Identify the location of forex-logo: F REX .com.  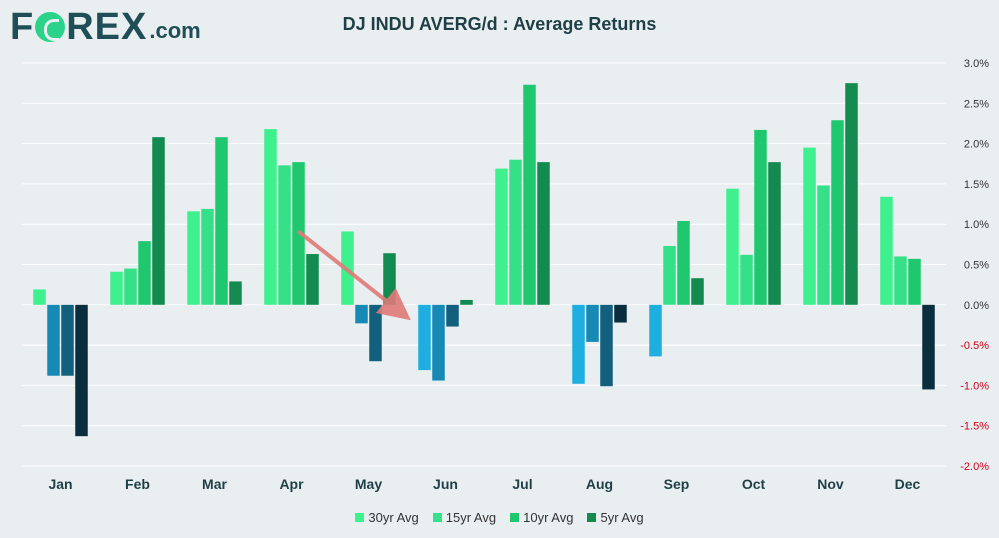
(105, 27).